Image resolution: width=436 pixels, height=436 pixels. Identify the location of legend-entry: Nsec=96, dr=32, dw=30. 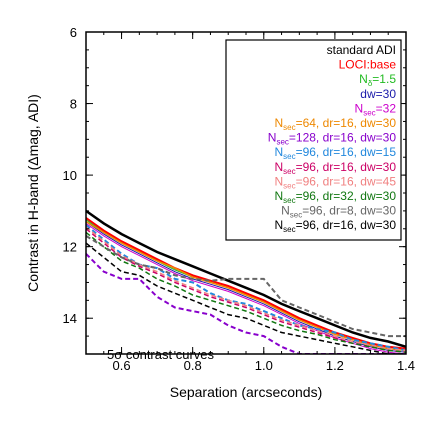
(335, 197).